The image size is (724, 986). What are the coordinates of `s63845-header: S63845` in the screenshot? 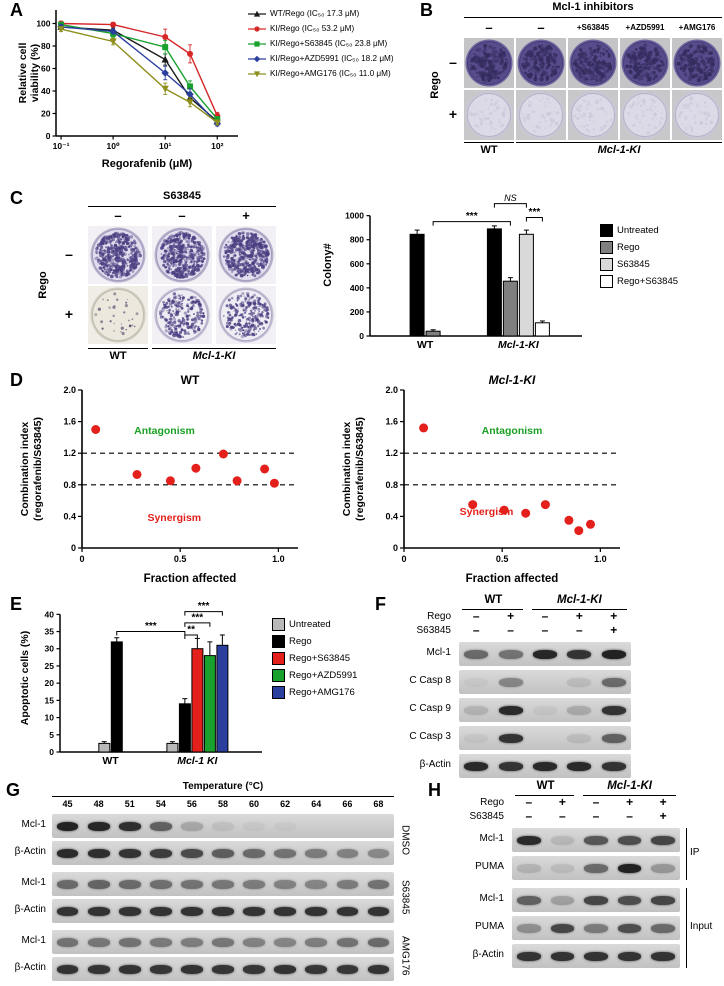 It's located at (182, 196).